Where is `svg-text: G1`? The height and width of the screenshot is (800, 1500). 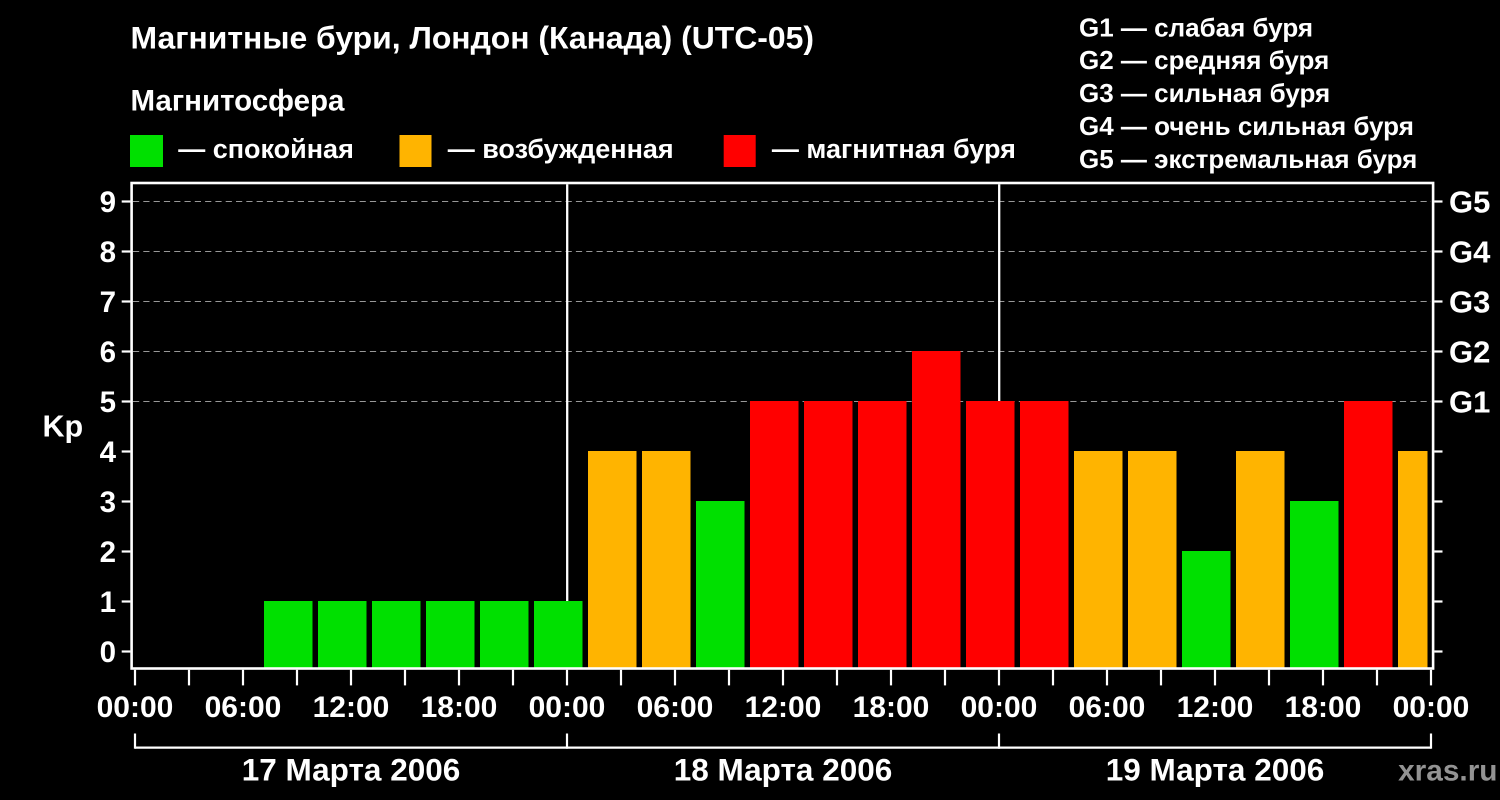
svg-text: G1 is located at coordinates (1469, 401).